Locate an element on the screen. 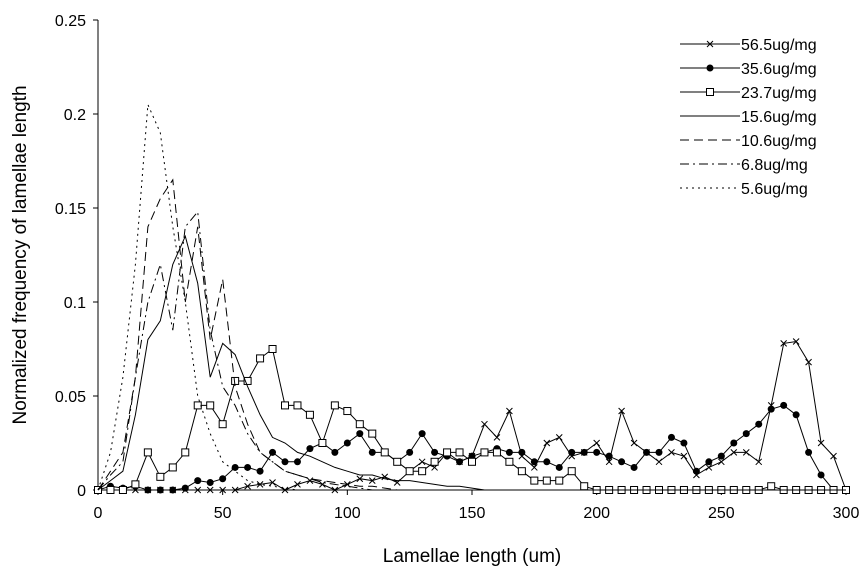 Image resolution: width=864 pixels, height=573 pixels. x-tick-label: 50 is located at coordinates (223, 513).